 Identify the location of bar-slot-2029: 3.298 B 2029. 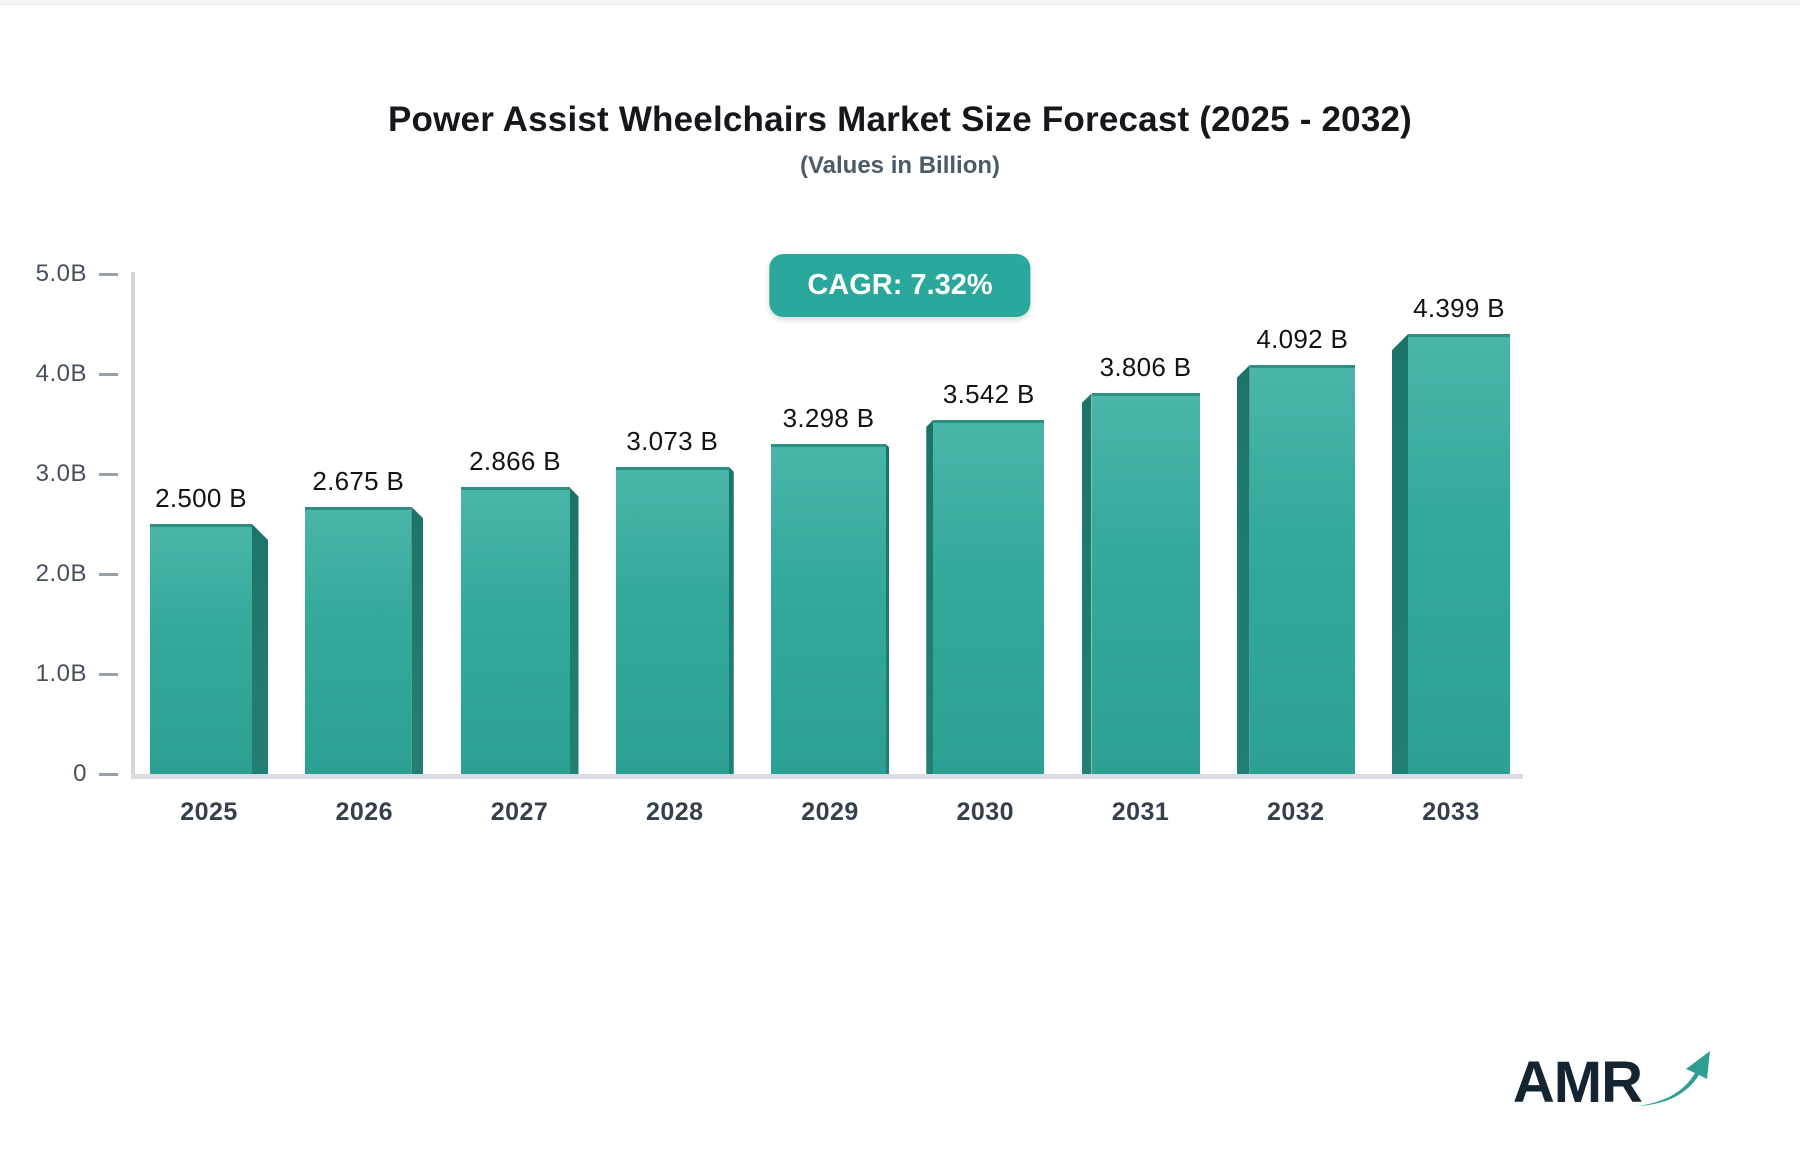
(830, 550).